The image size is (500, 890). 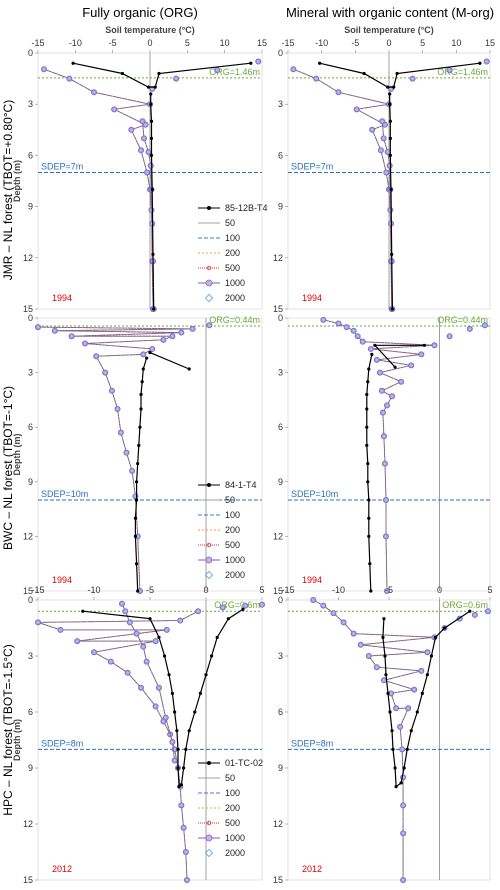 I want to click on legend-label: 1000, so click(x=235, y=560).